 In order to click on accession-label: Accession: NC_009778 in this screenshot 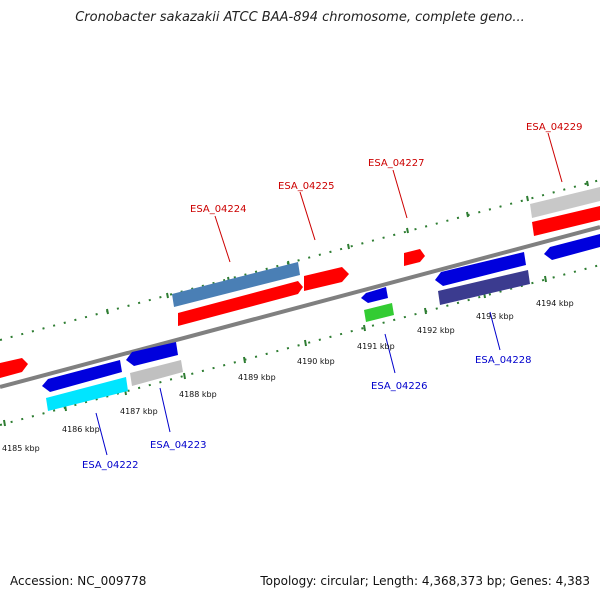, I will do `click(78, 581)`.